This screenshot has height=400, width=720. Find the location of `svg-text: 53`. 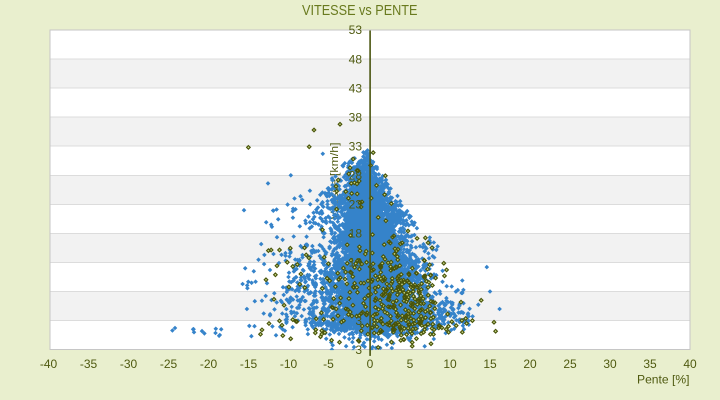

svg-text: 53 is located at coordinates (356, 30).